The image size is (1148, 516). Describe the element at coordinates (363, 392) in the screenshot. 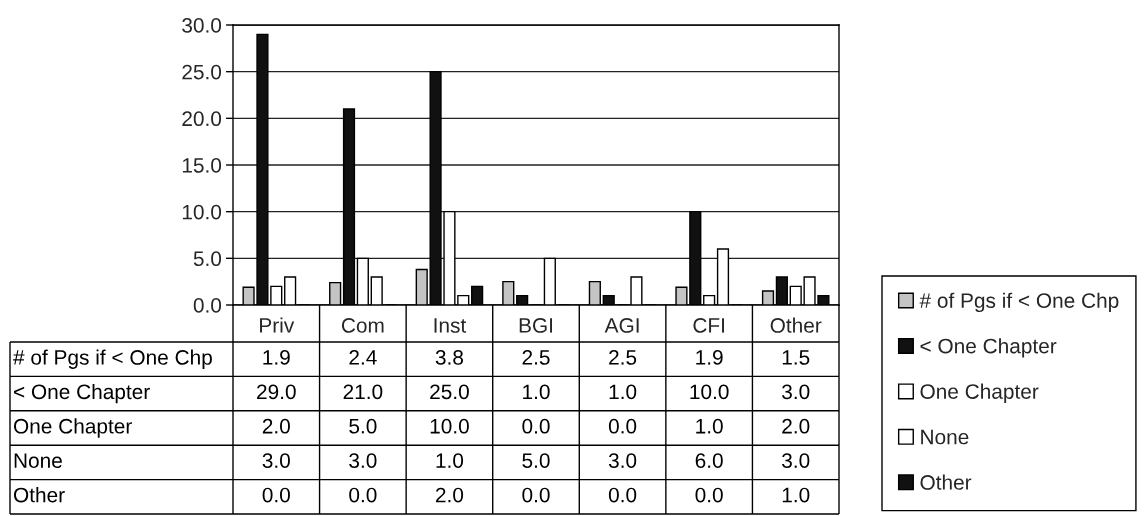

I see `data-label: 21.0` at that location.